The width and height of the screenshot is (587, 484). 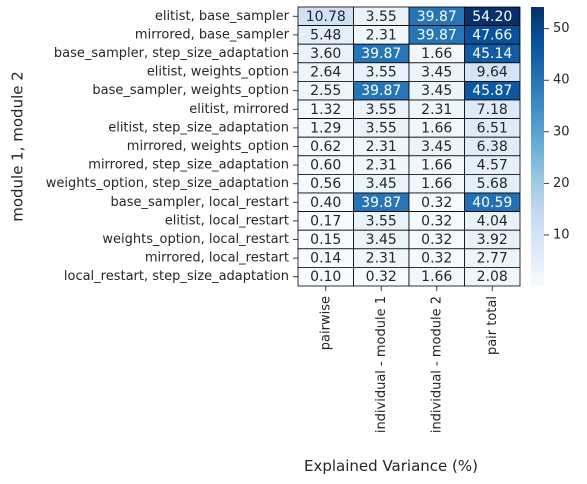 I want to click on cell-value-label: 2.08, so click(x=492, y=277).